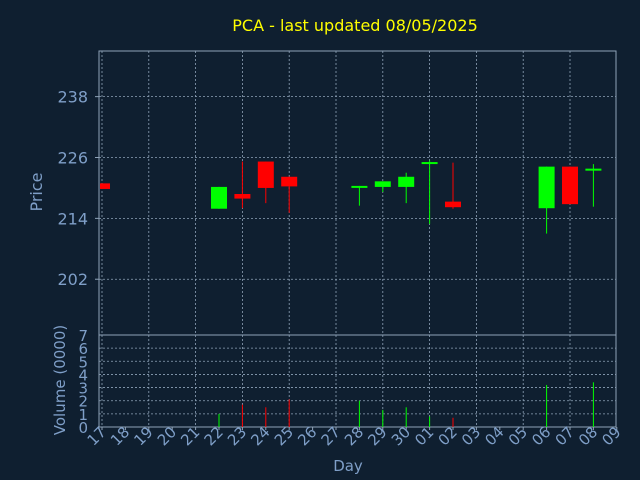 This screenshot has height=480, width=640. I want to click on volume-tick-label: 1, so click(83, 415).